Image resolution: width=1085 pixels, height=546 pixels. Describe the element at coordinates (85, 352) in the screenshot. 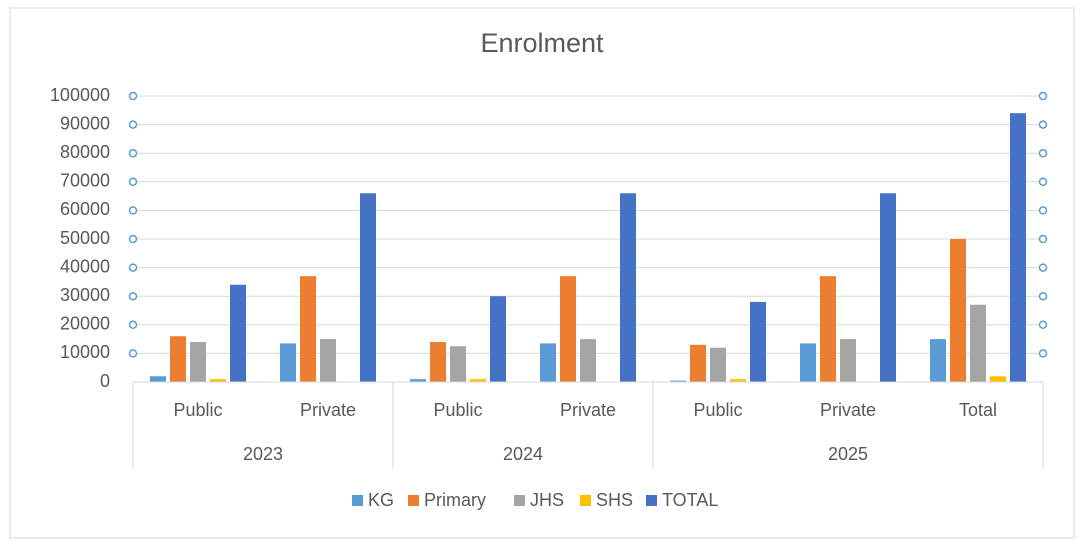

I see `y-tick-label: 10000` at that location.